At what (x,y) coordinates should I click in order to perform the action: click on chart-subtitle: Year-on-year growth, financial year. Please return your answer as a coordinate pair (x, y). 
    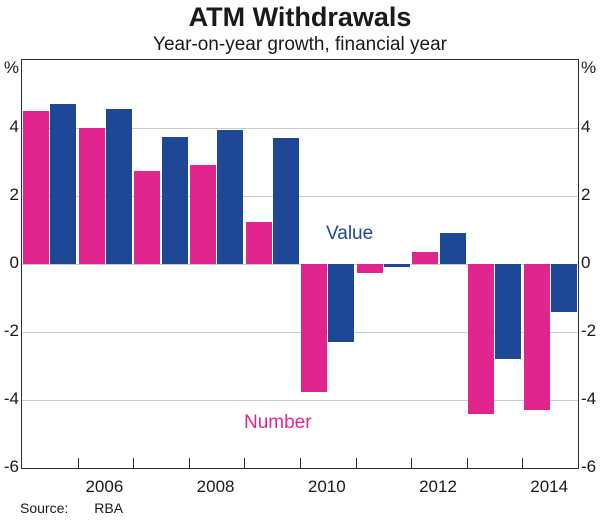
    Looking at the image, I should click on (300, 44).